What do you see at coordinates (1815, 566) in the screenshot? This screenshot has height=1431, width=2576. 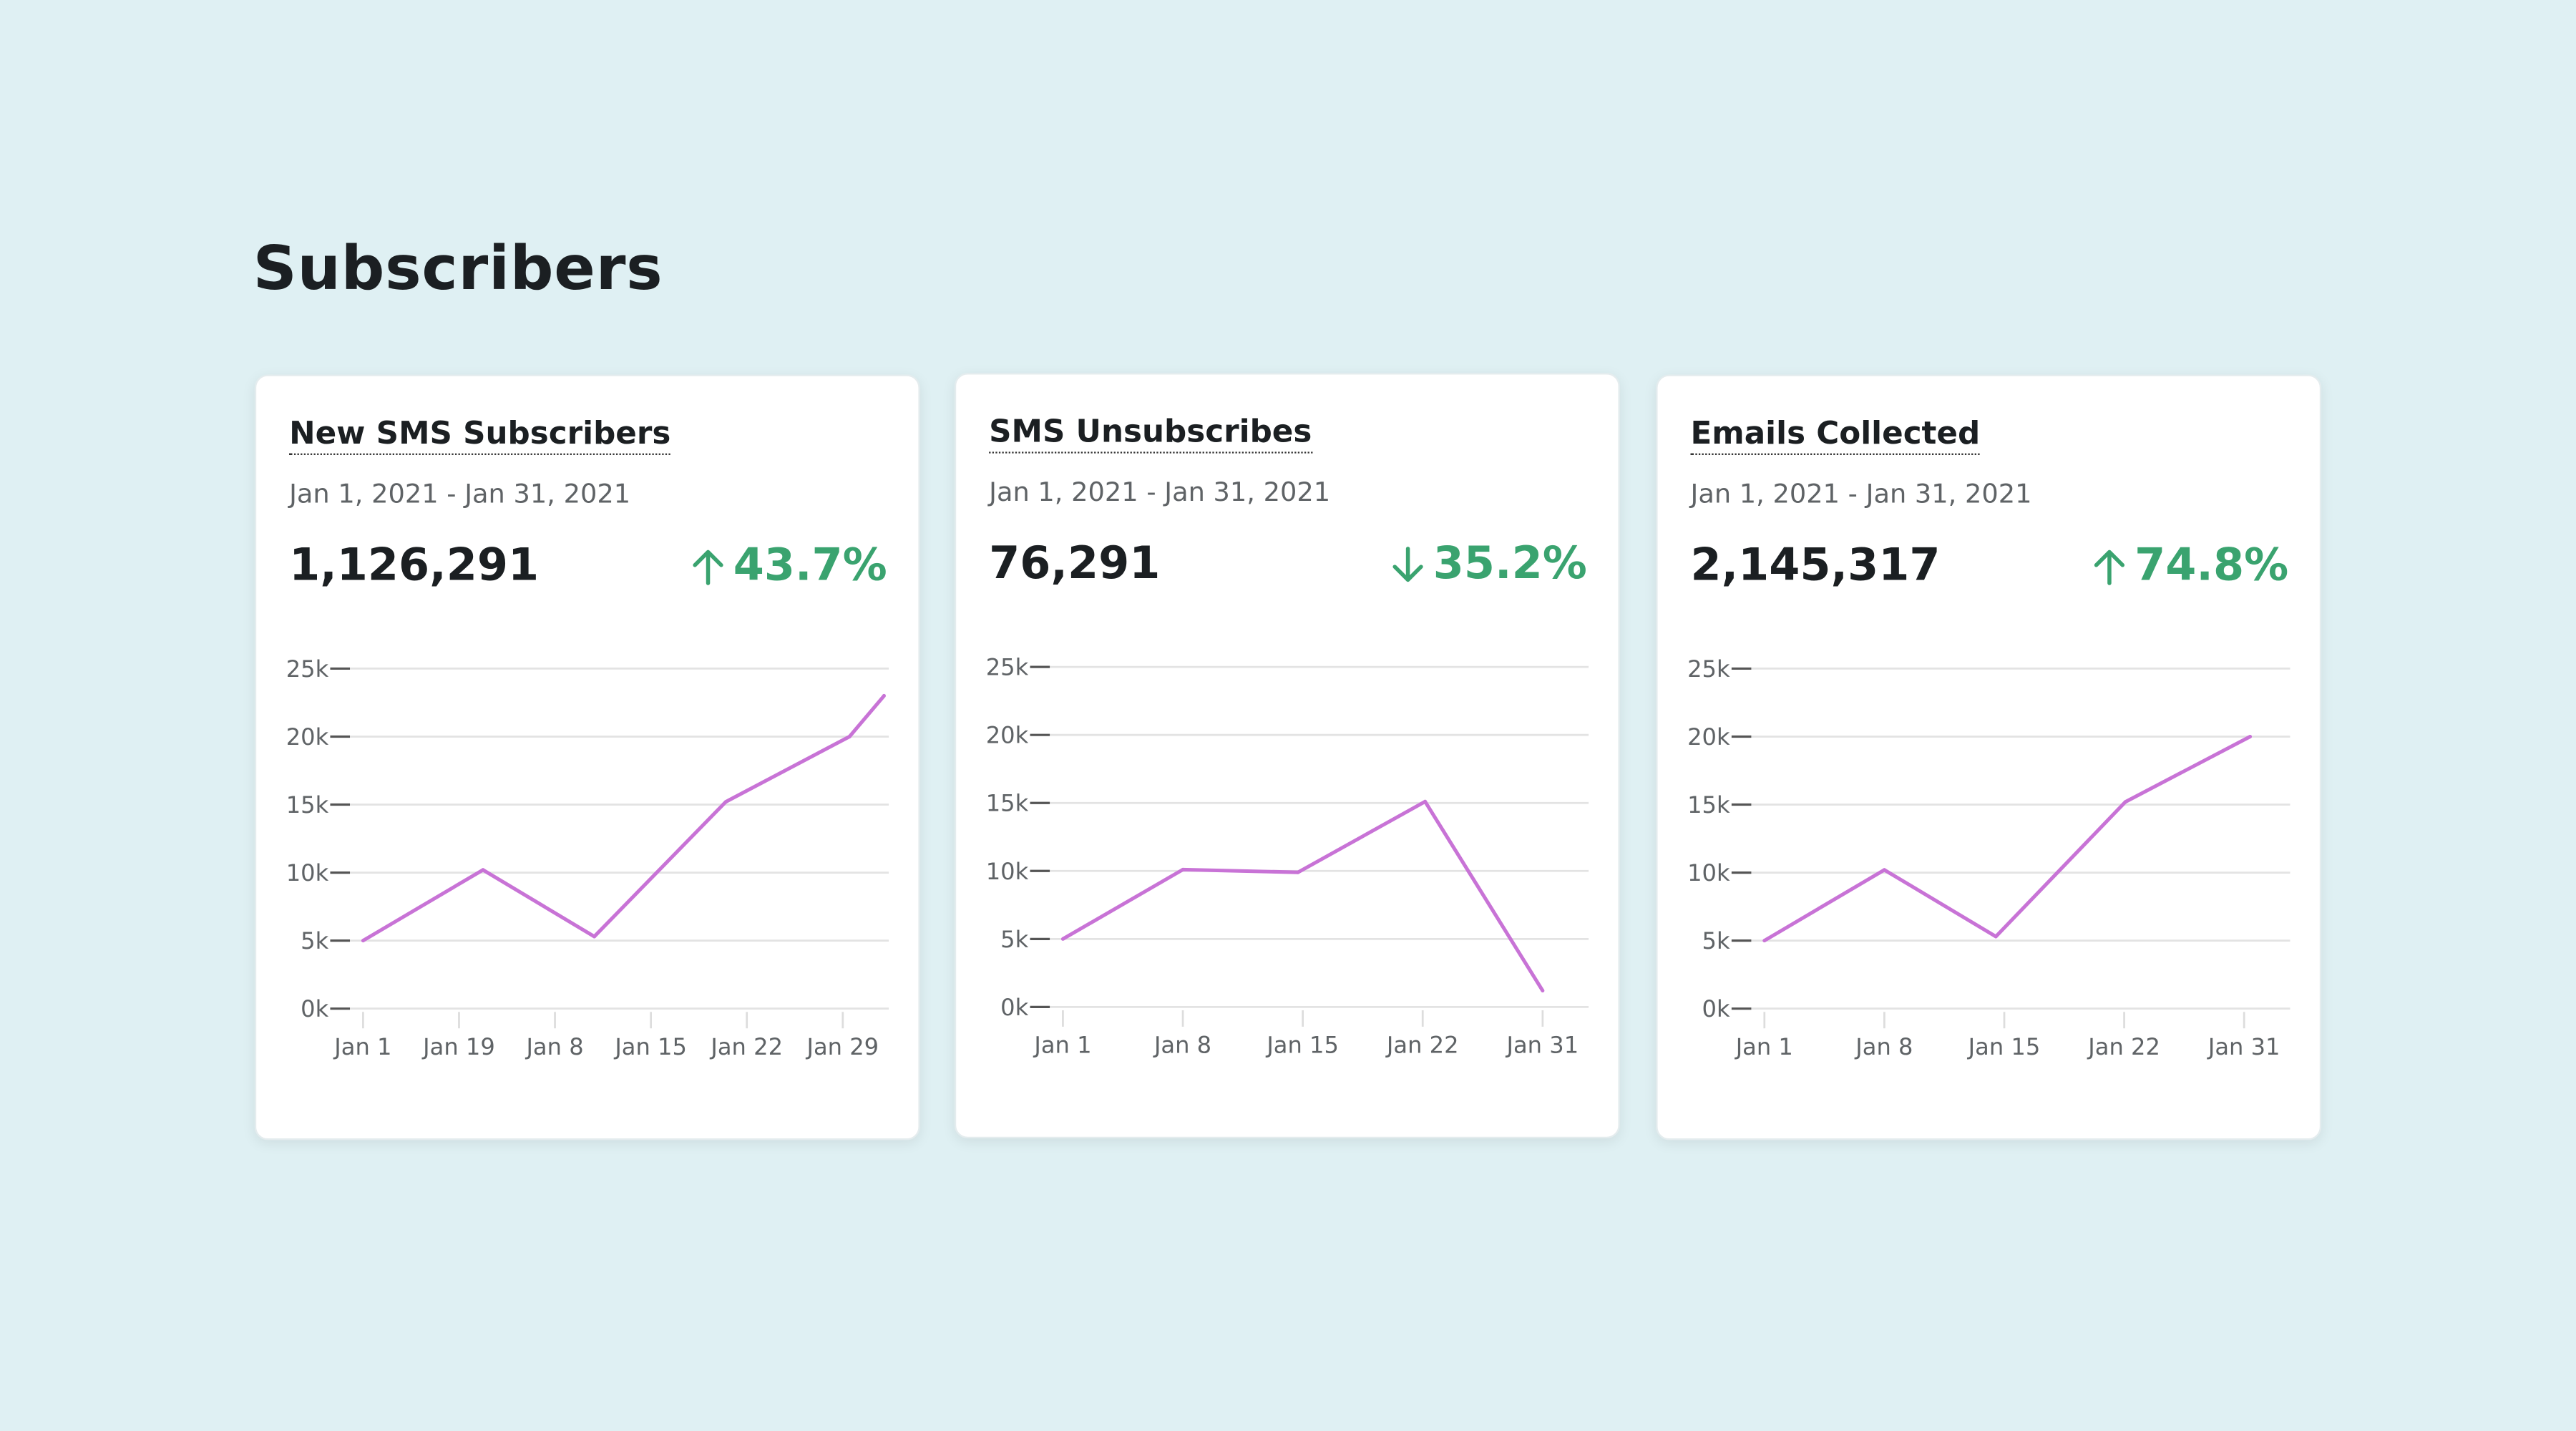 I see `metric-value: 2,145,317` at bounding box center [1815, 566].